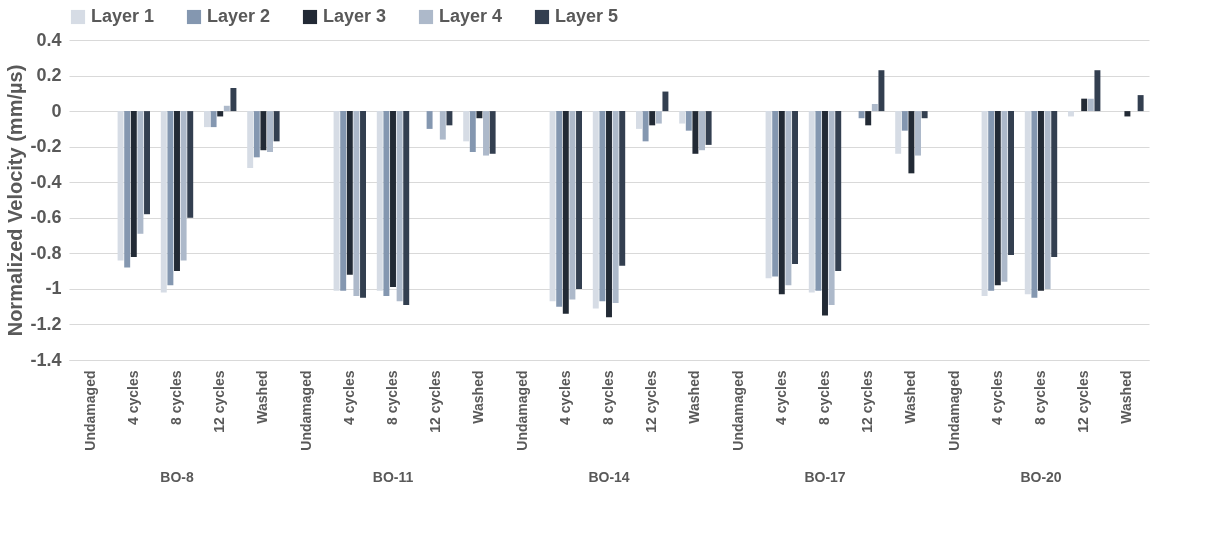 This screenshot has width=1210, height=543. Describe the element at coordinates (177, 477) in the screenshot. I see `text: BO-8` at that location.